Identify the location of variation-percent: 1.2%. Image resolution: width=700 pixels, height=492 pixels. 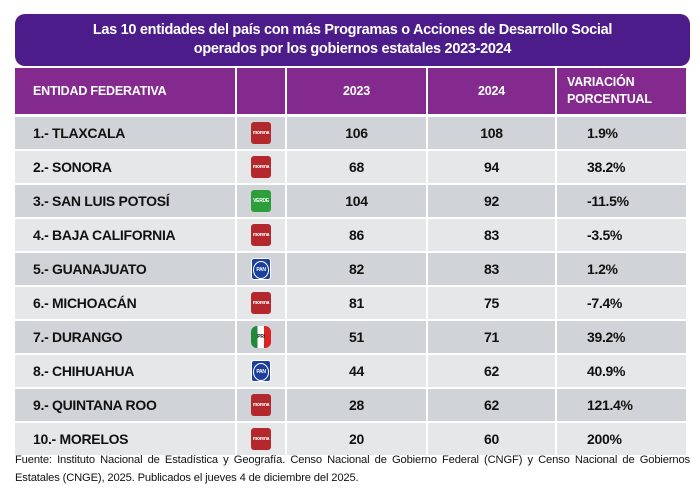
(621, 270).